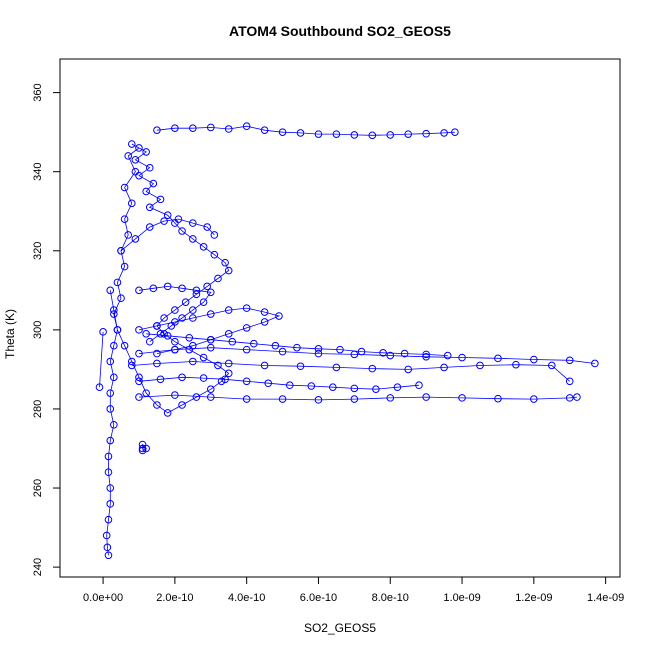  I want to click on y-tick-label: 360, so click(38, 92).